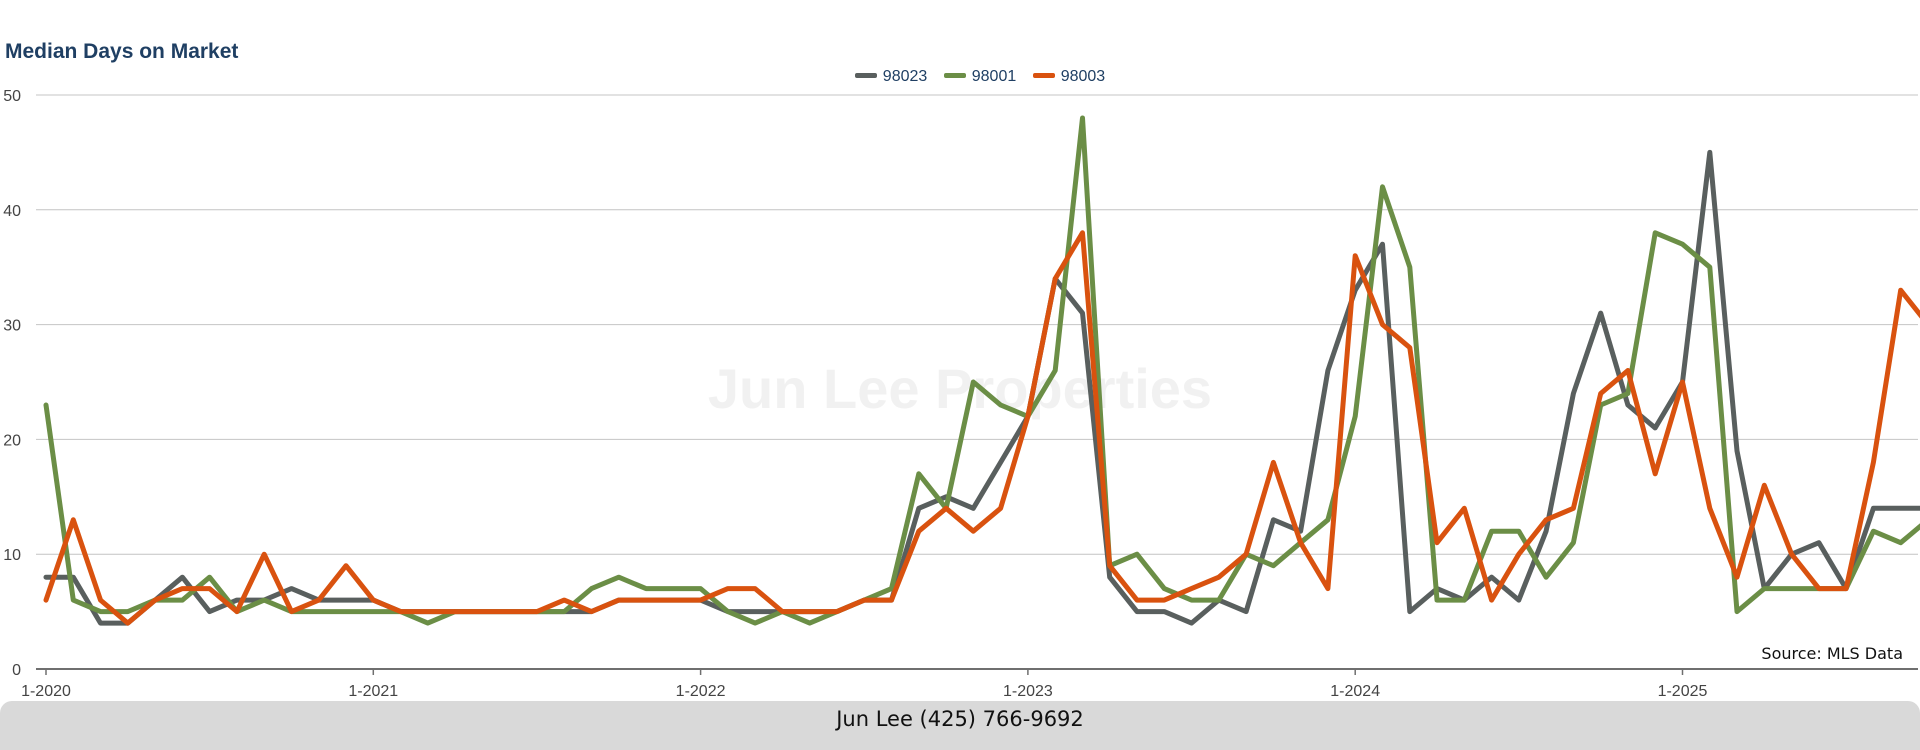 Image resolution: width=1920 pixels, height=750 pixels. Describe the element at coordinates (905, 76) in the screenshot. I see `legend-label-1: 98023` at that location.